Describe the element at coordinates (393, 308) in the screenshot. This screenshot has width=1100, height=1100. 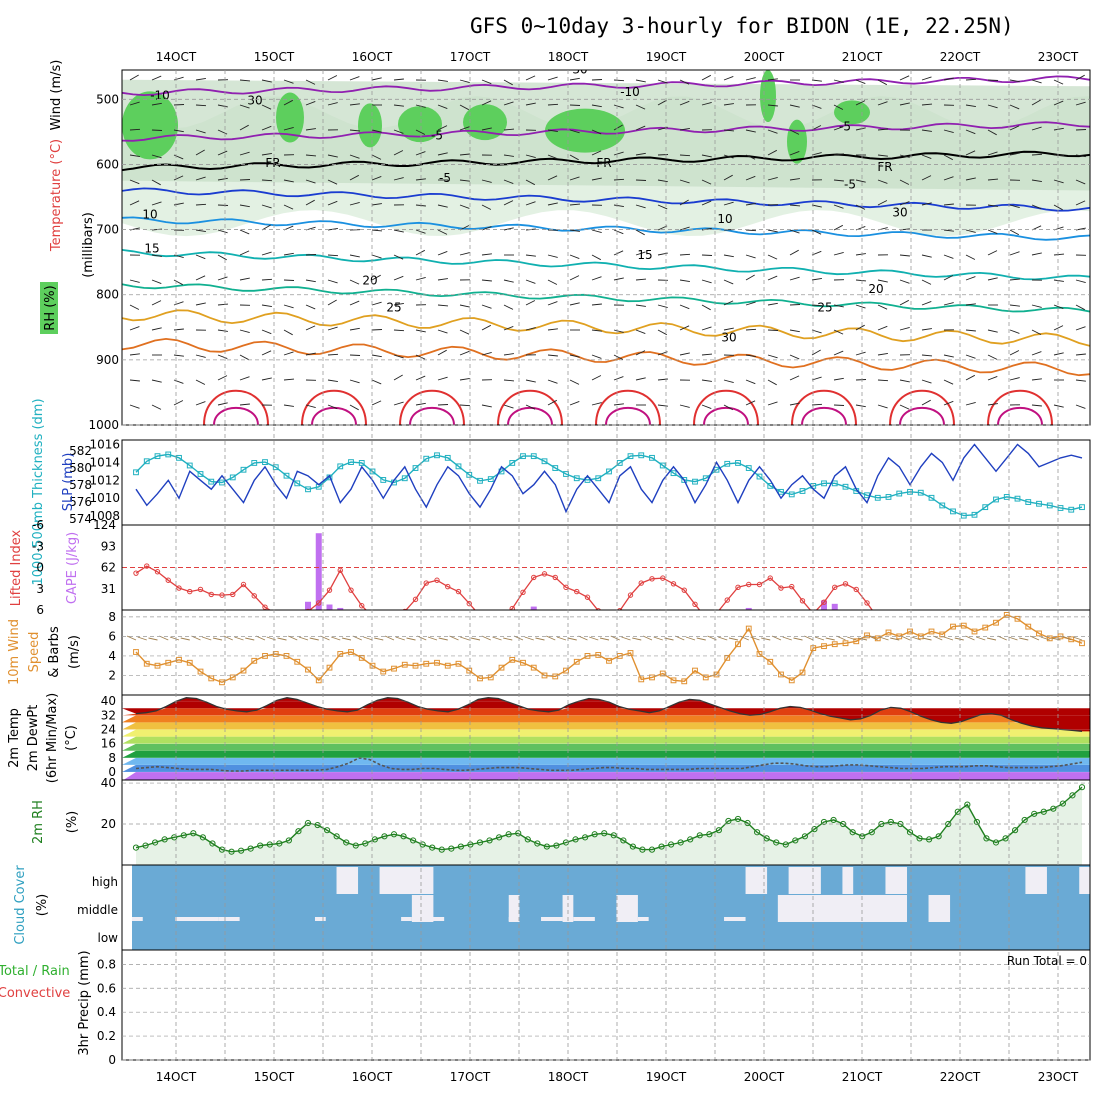
I see `contour-label: 25` at that location.